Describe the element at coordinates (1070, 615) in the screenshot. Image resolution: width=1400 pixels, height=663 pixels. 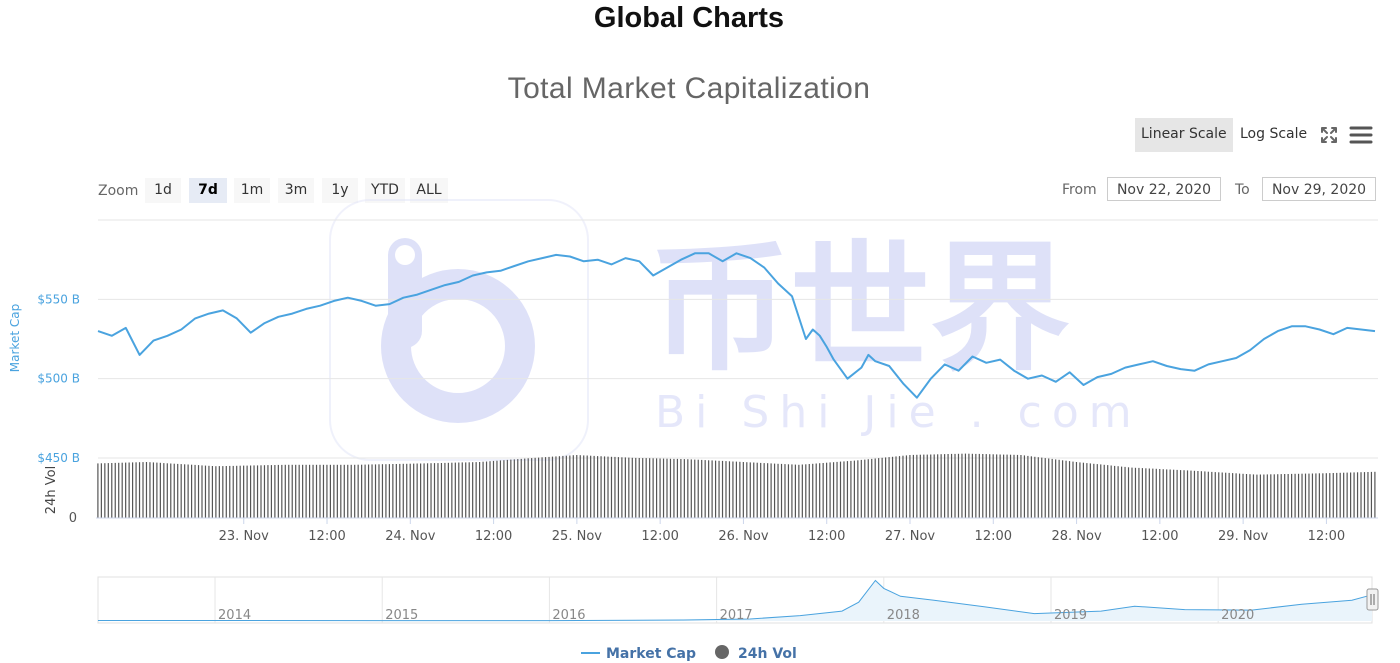
I see `navigator-year-label: 2019` at that location.